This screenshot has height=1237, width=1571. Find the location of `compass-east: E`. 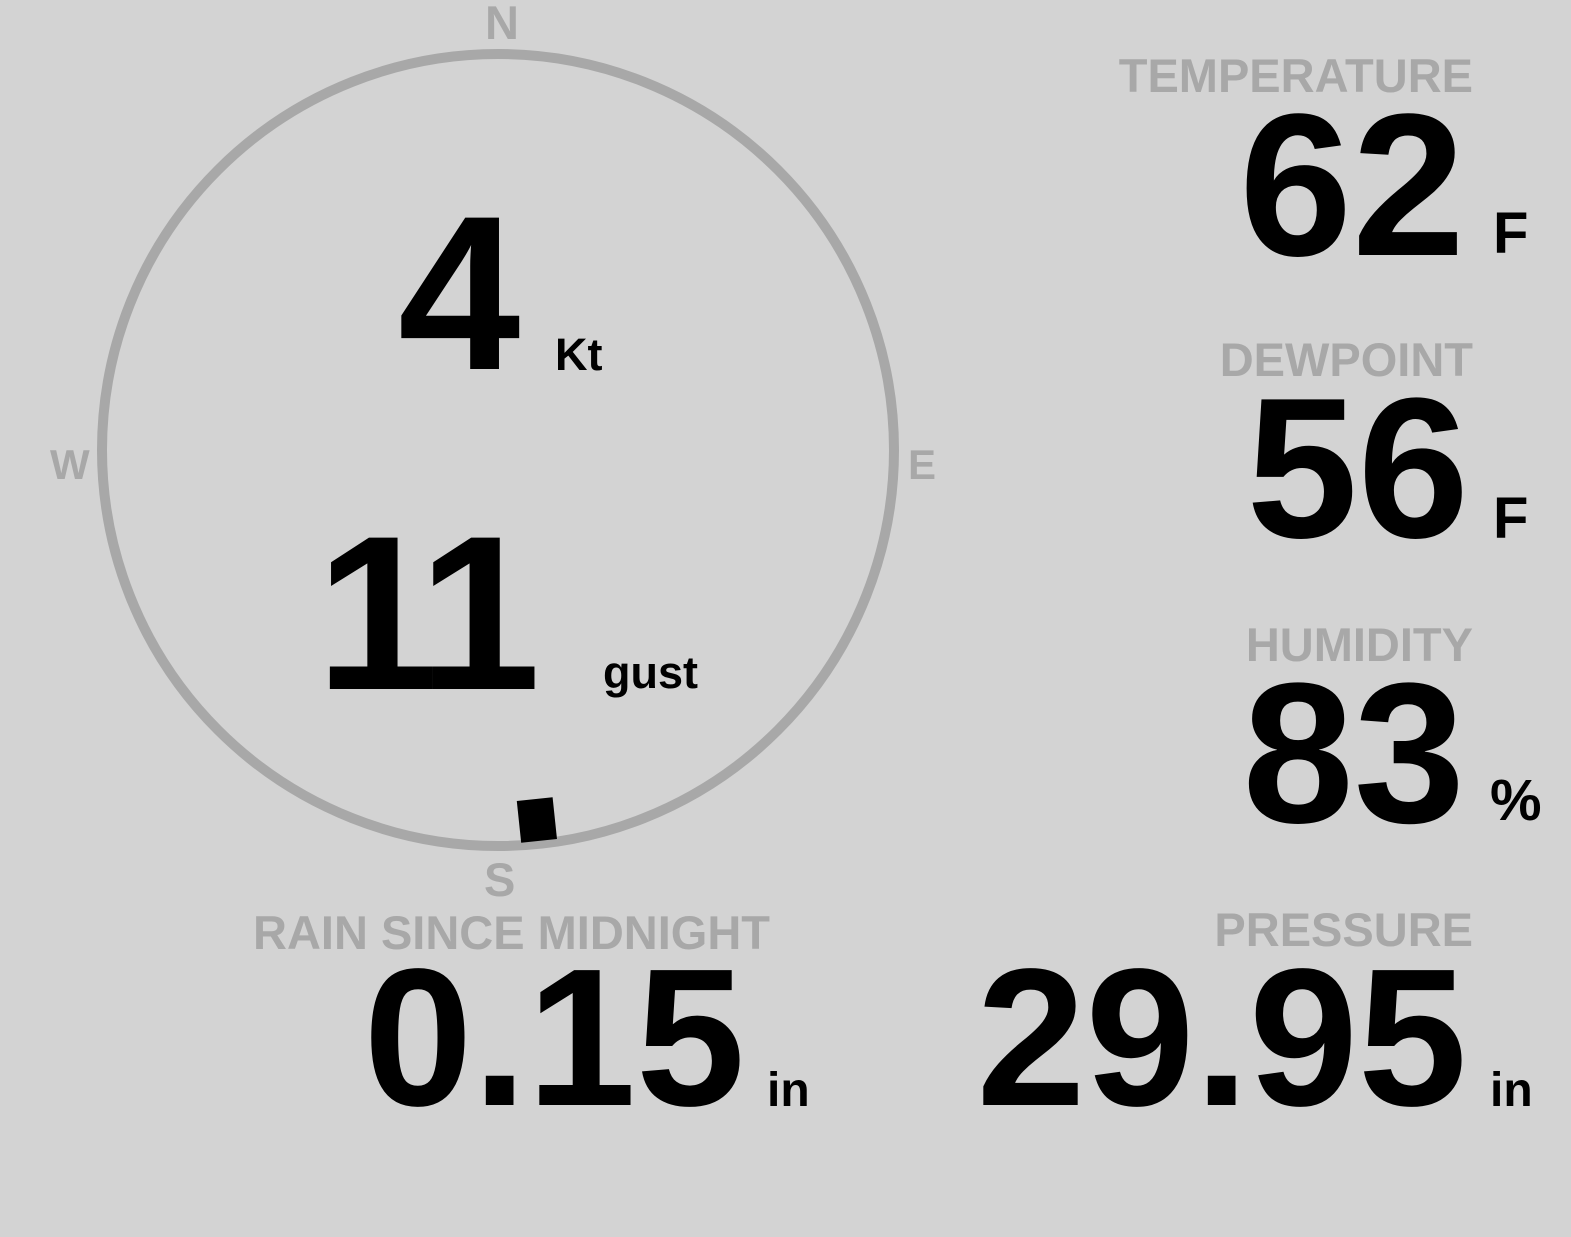

compass-east: E is located at coordinates (922, 464).